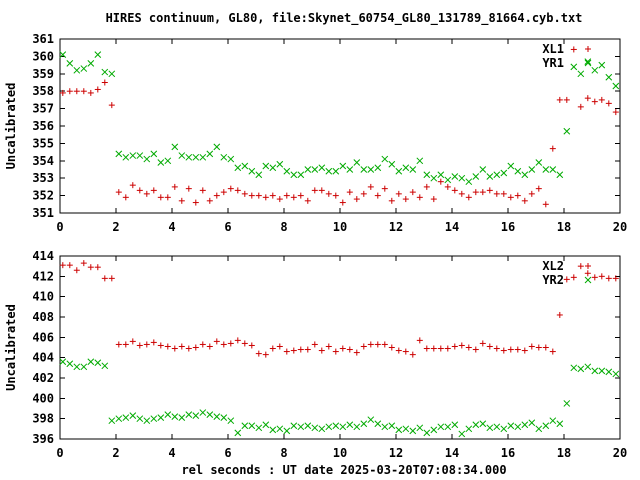 Image resolution: width=640 pixels, height=480 pixels. I want to click on lower-x-tick-label: 6, so click(227, 453).